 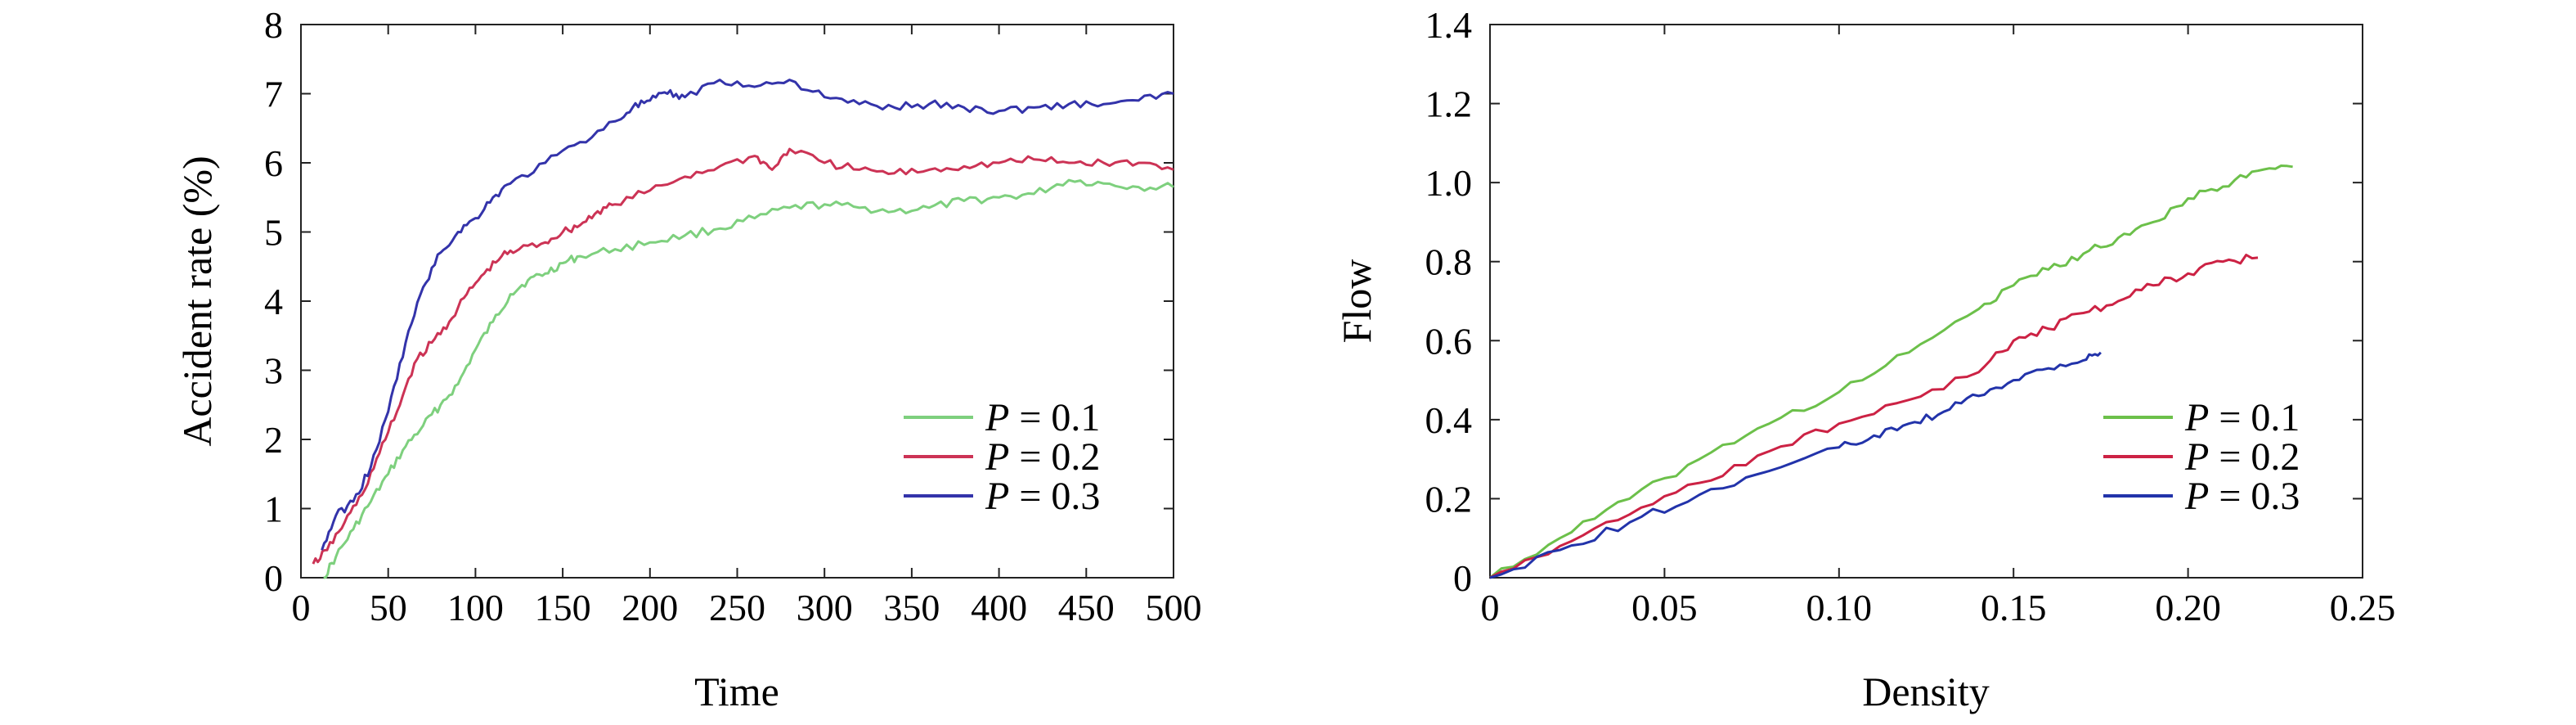 I want to click on y-tick-label: 3, so click(x=273, y=371).